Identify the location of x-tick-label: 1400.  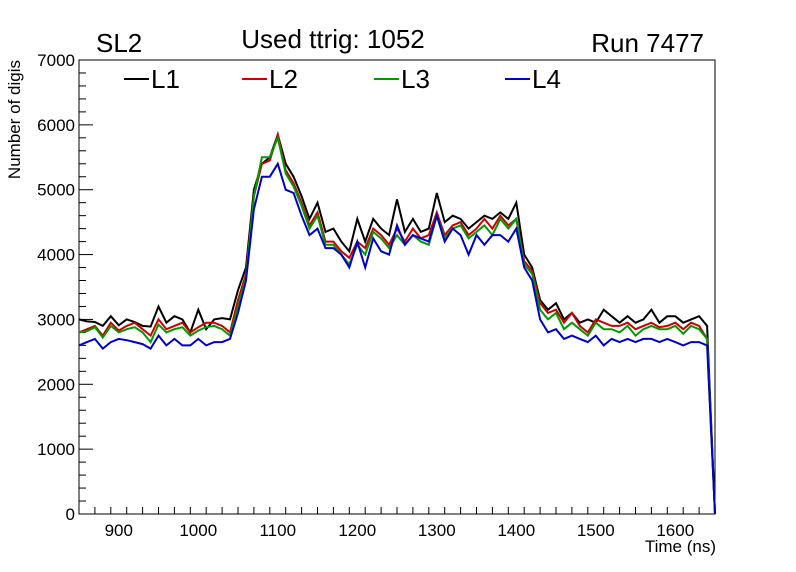
(516, 530).